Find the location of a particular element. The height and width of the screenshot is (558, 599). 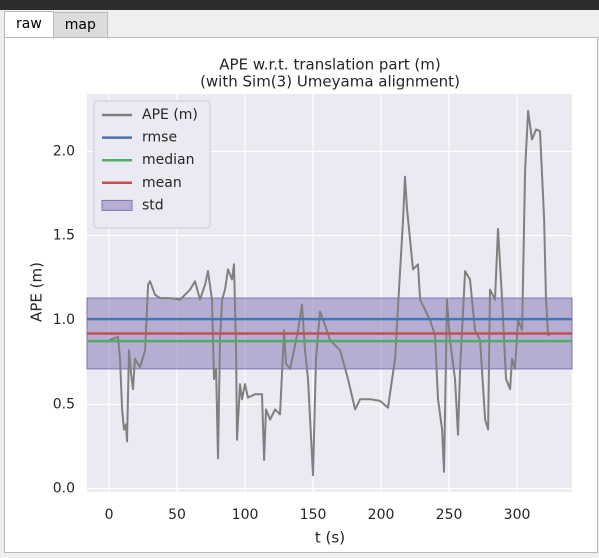

legend-box is located at coordinates (152, 164).